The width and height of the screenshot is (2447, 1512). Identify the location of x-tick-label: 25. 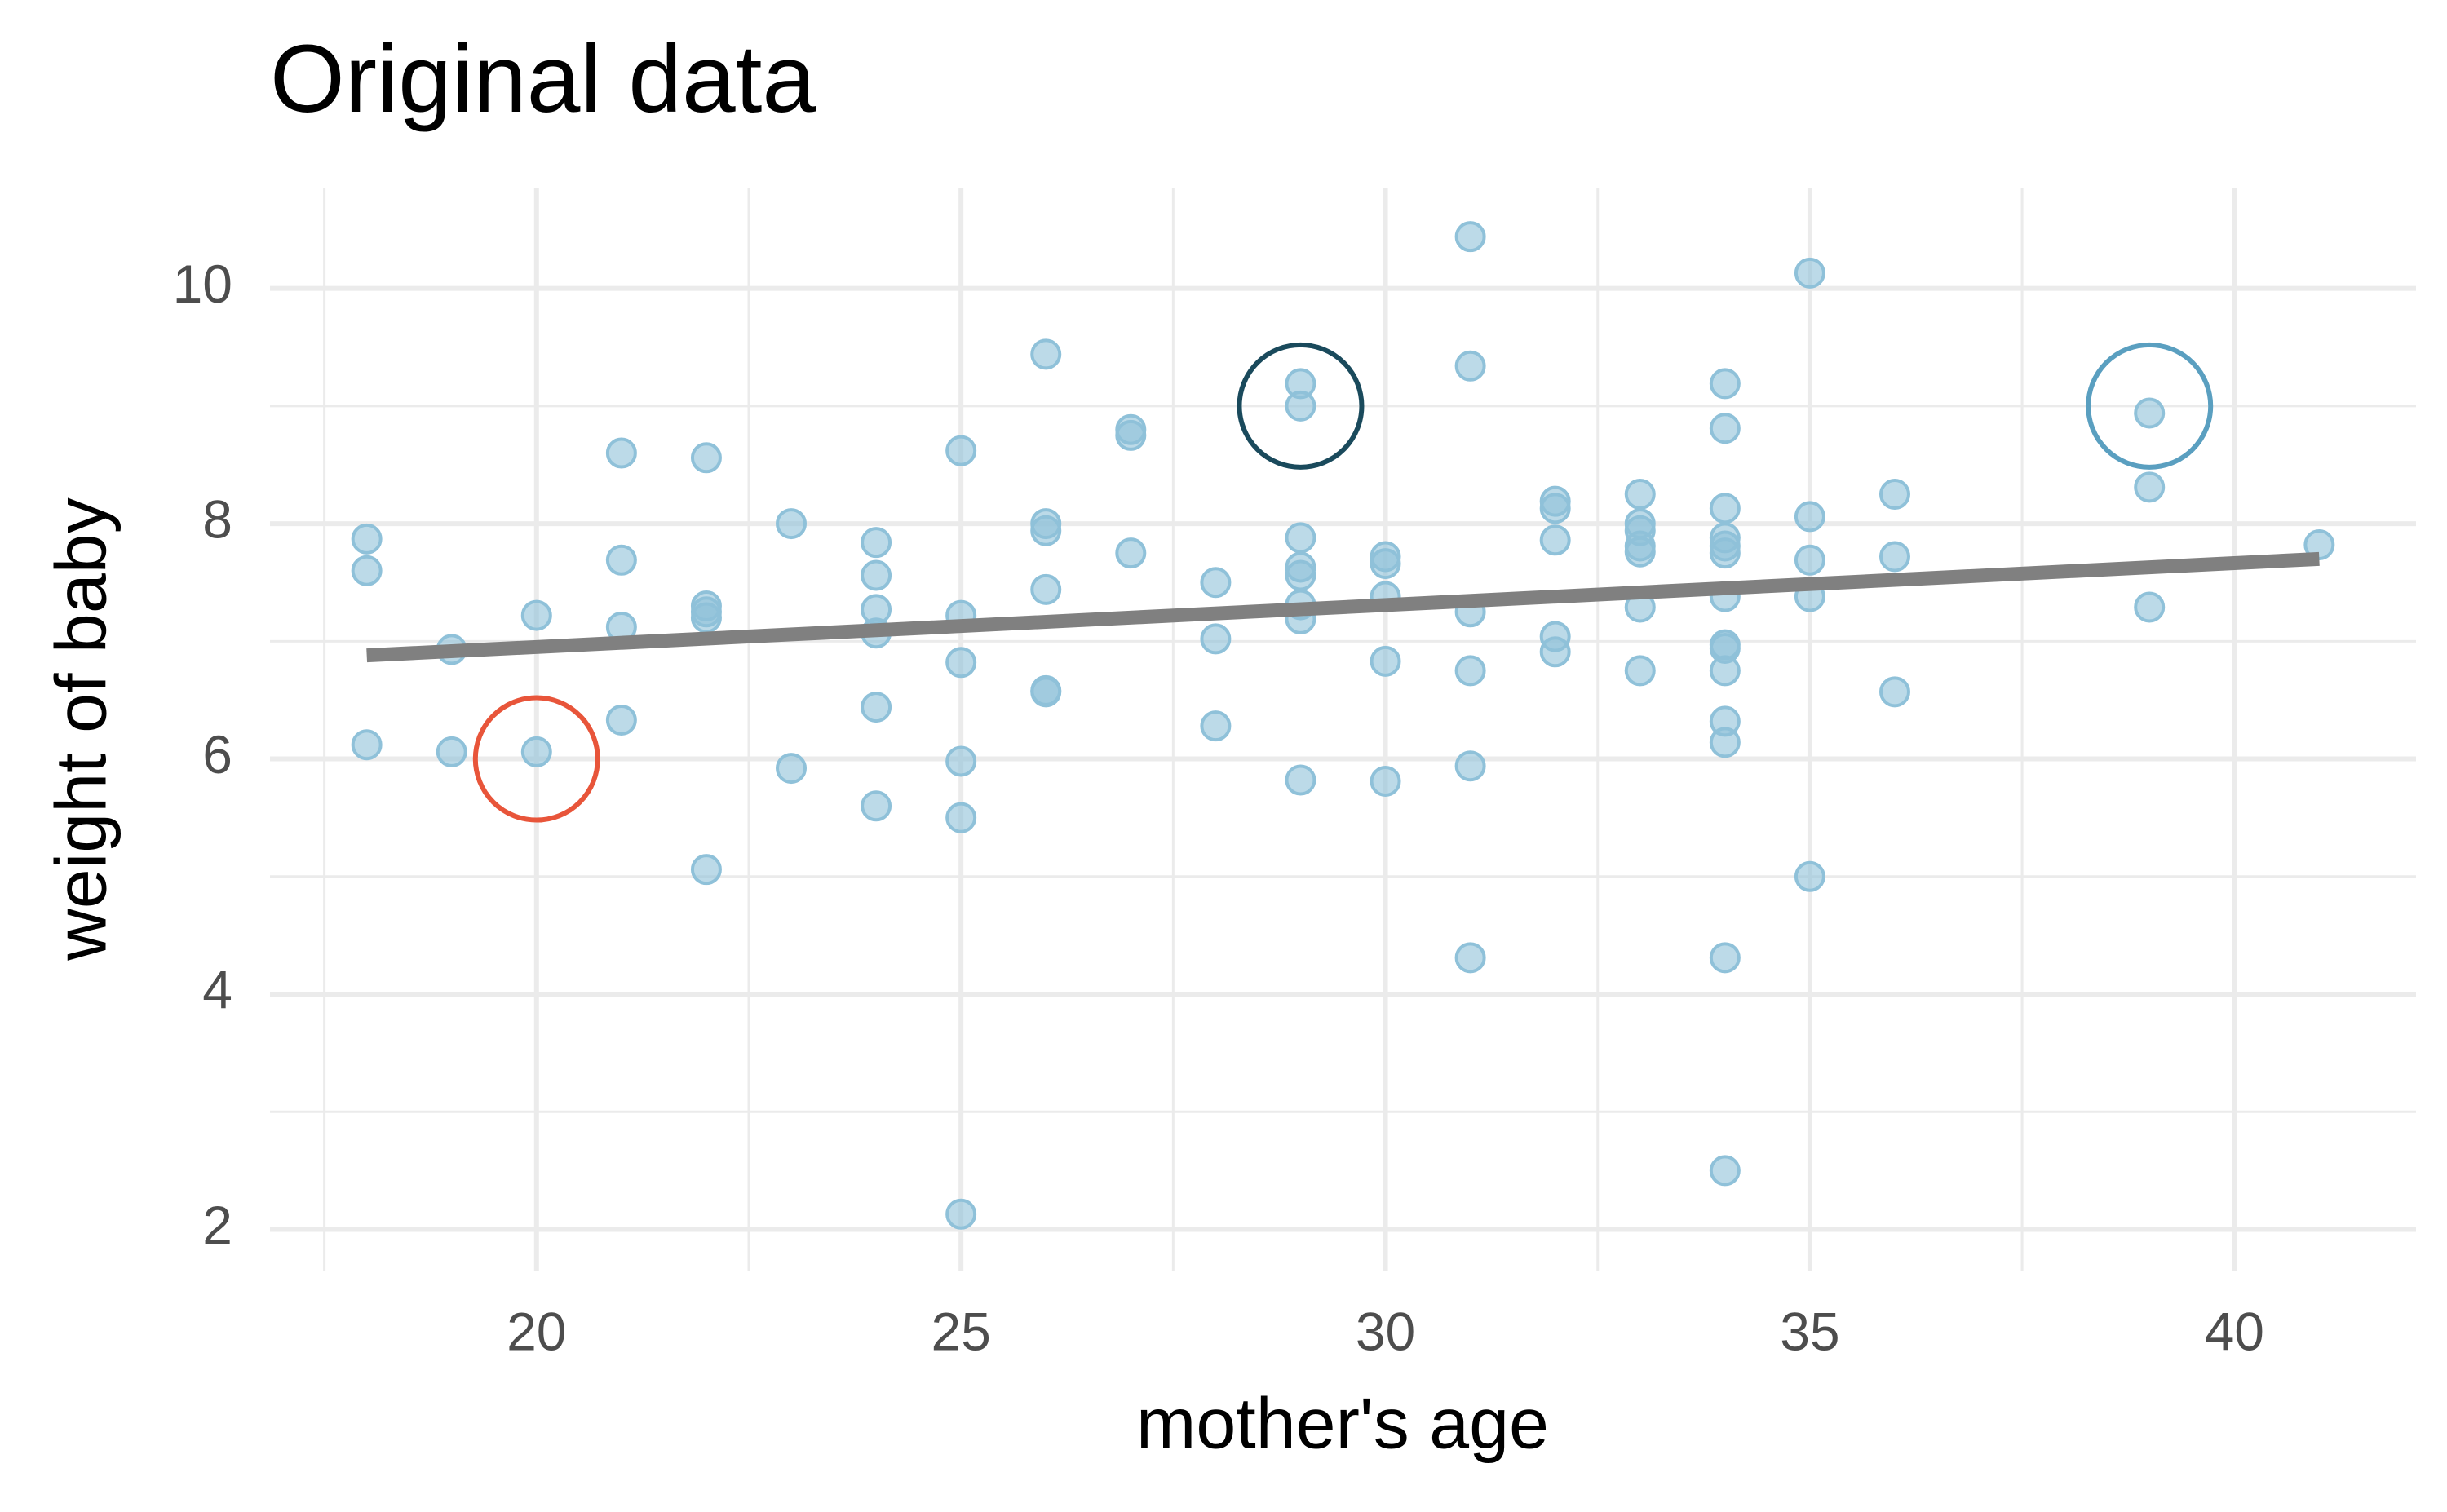
(960, 1331).